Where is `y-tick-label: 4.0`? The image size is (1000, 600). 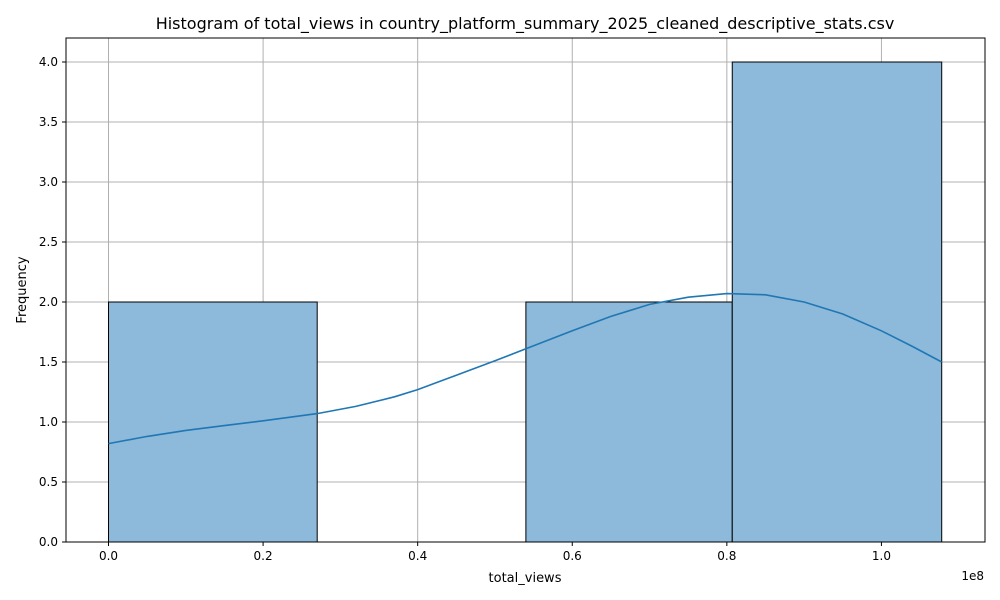 y-tick-label: 4.0 is located at coordinates (48, 62).